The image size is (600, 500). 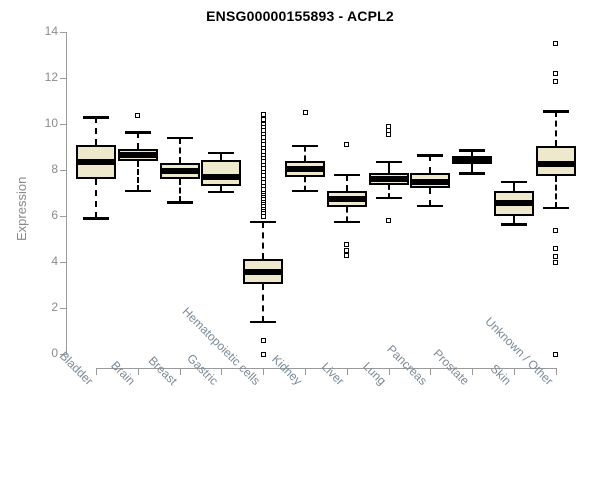 I want to click on y-tick-label: 4, so click(x=54, y=261).